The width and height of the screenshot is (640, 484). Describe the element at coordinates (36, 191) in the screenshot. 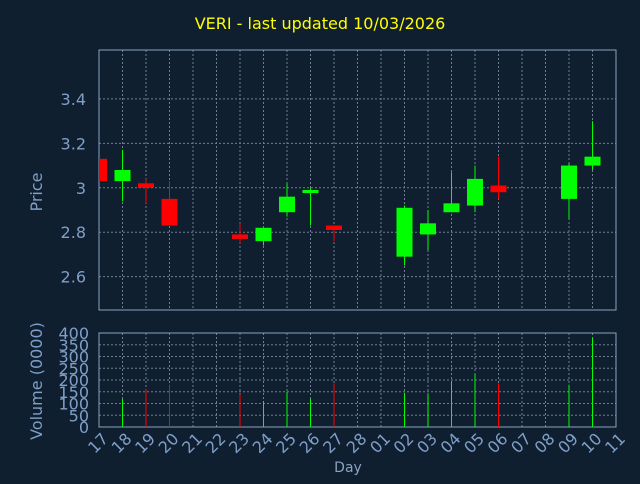

I see `price-axis-label: Price` at that location.